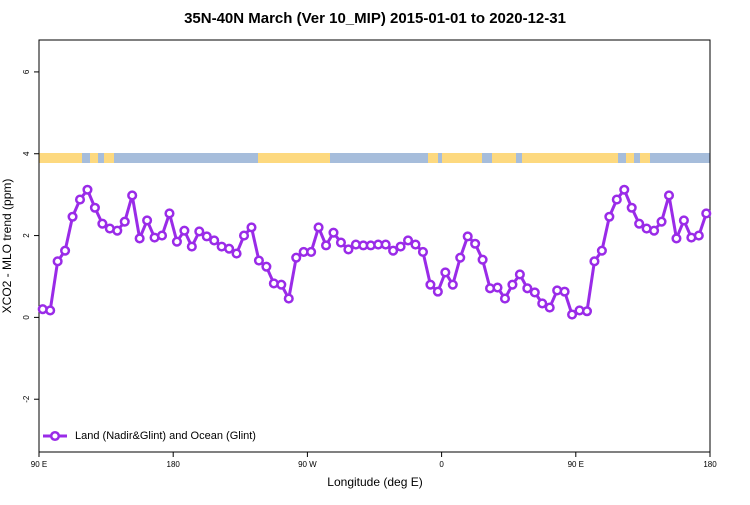  Describe the element at coordinates (55, 436) in the screenshot. I see `legend-marker` at that location.